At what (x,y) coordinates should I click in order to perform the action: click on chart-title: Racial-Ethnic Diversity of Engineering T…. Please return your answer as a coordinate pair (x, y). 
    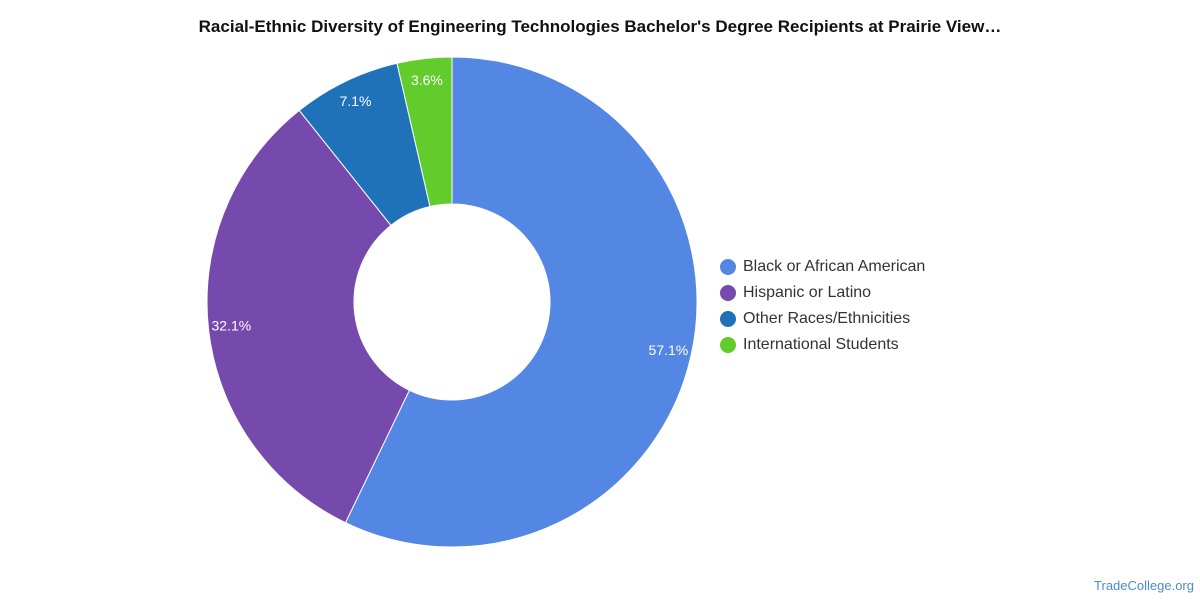
    Looking at the image, I should click on (600, 26).